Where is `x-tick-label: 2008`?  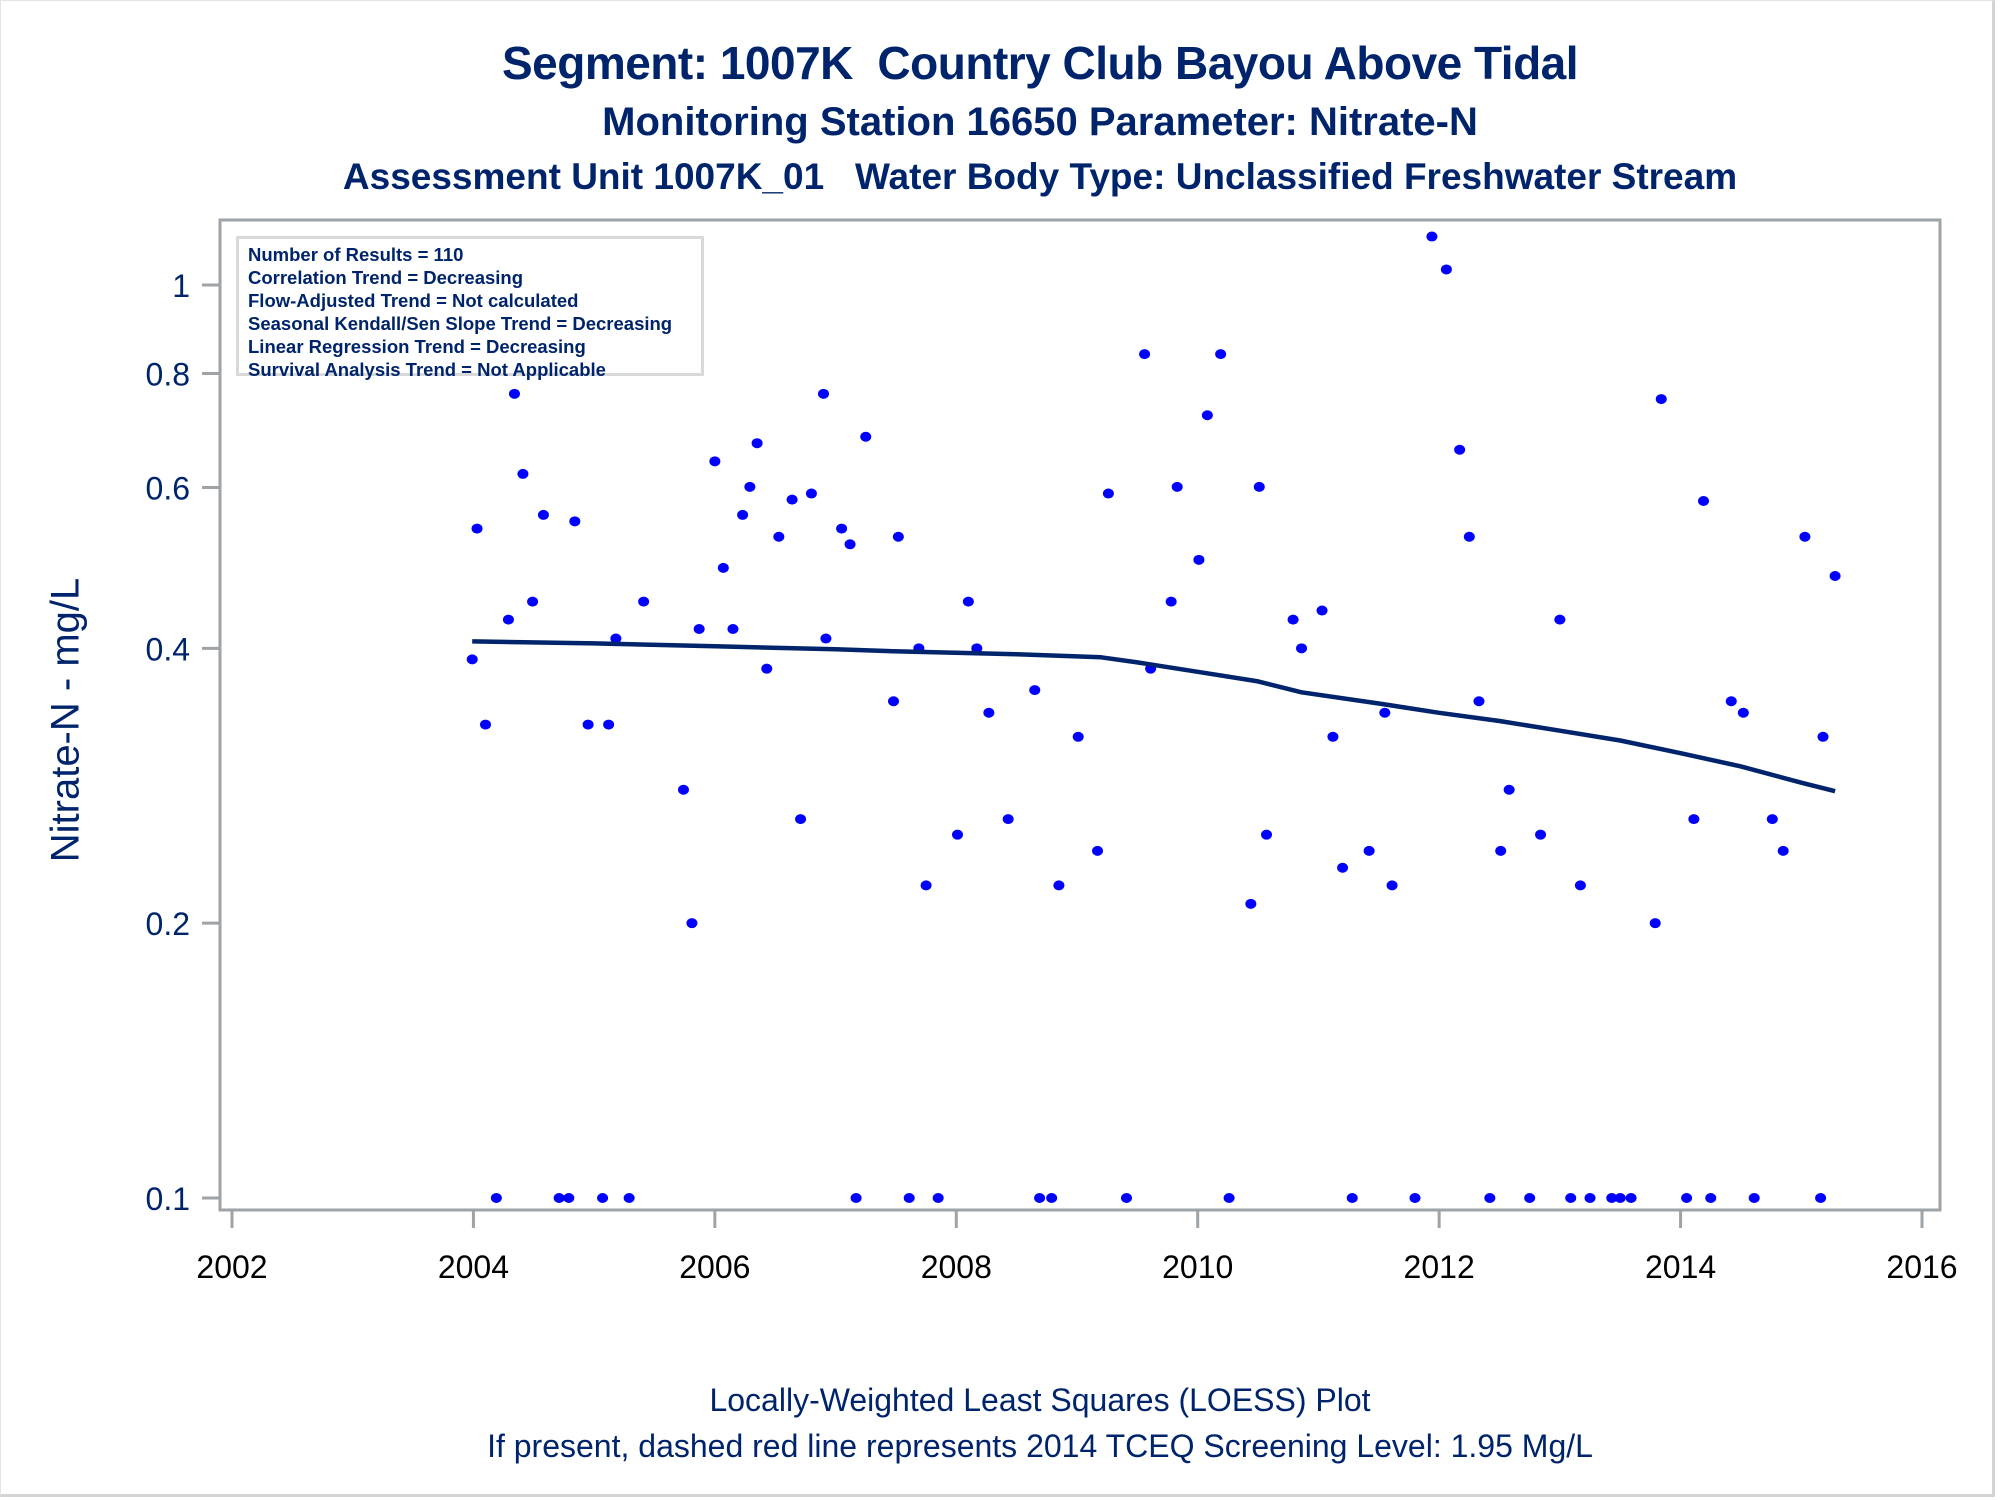
x-tick-label: 2008 is located at coordinates (956, 1267).